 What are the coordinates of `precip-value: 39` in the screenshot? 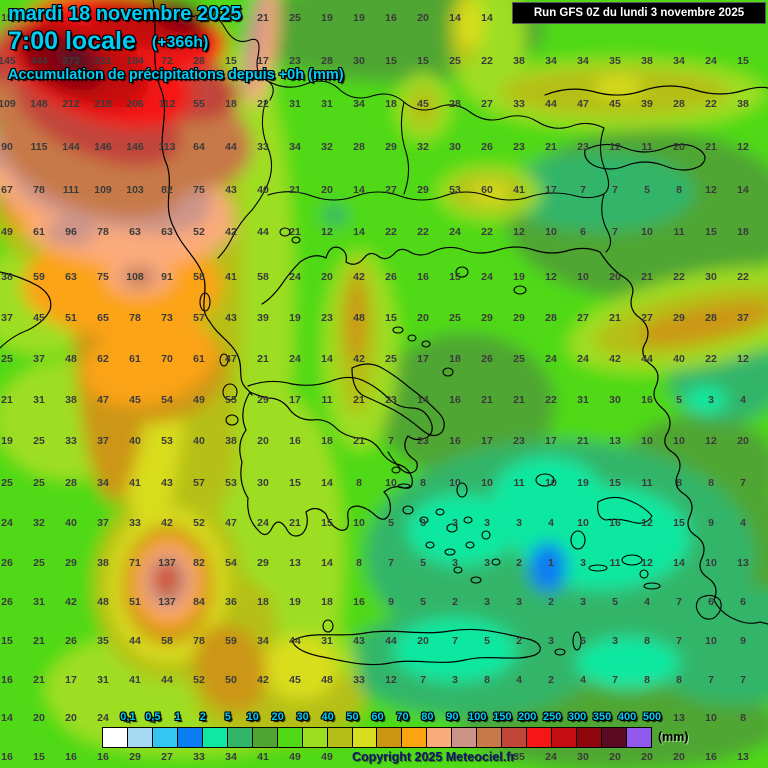 It's located at (647, 104).